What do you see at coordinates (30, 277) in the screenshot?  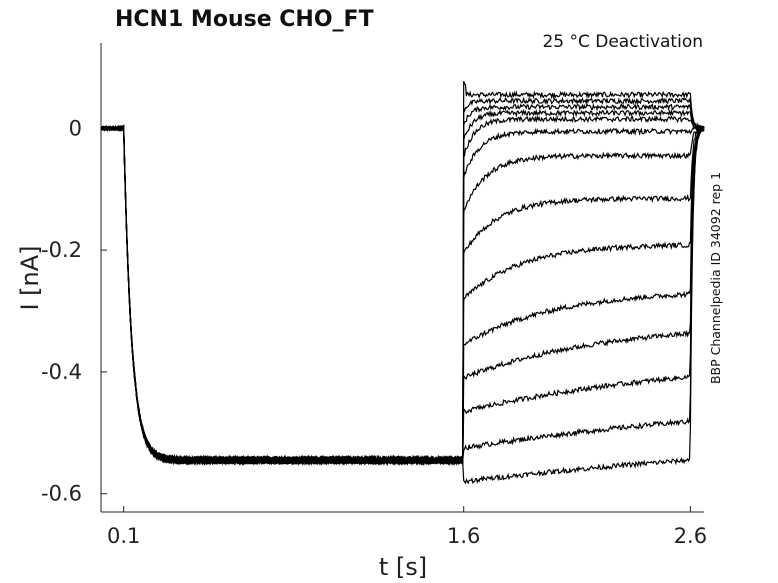 I see `y-axis-label: I [nA]` at bounding box center [30, 277].